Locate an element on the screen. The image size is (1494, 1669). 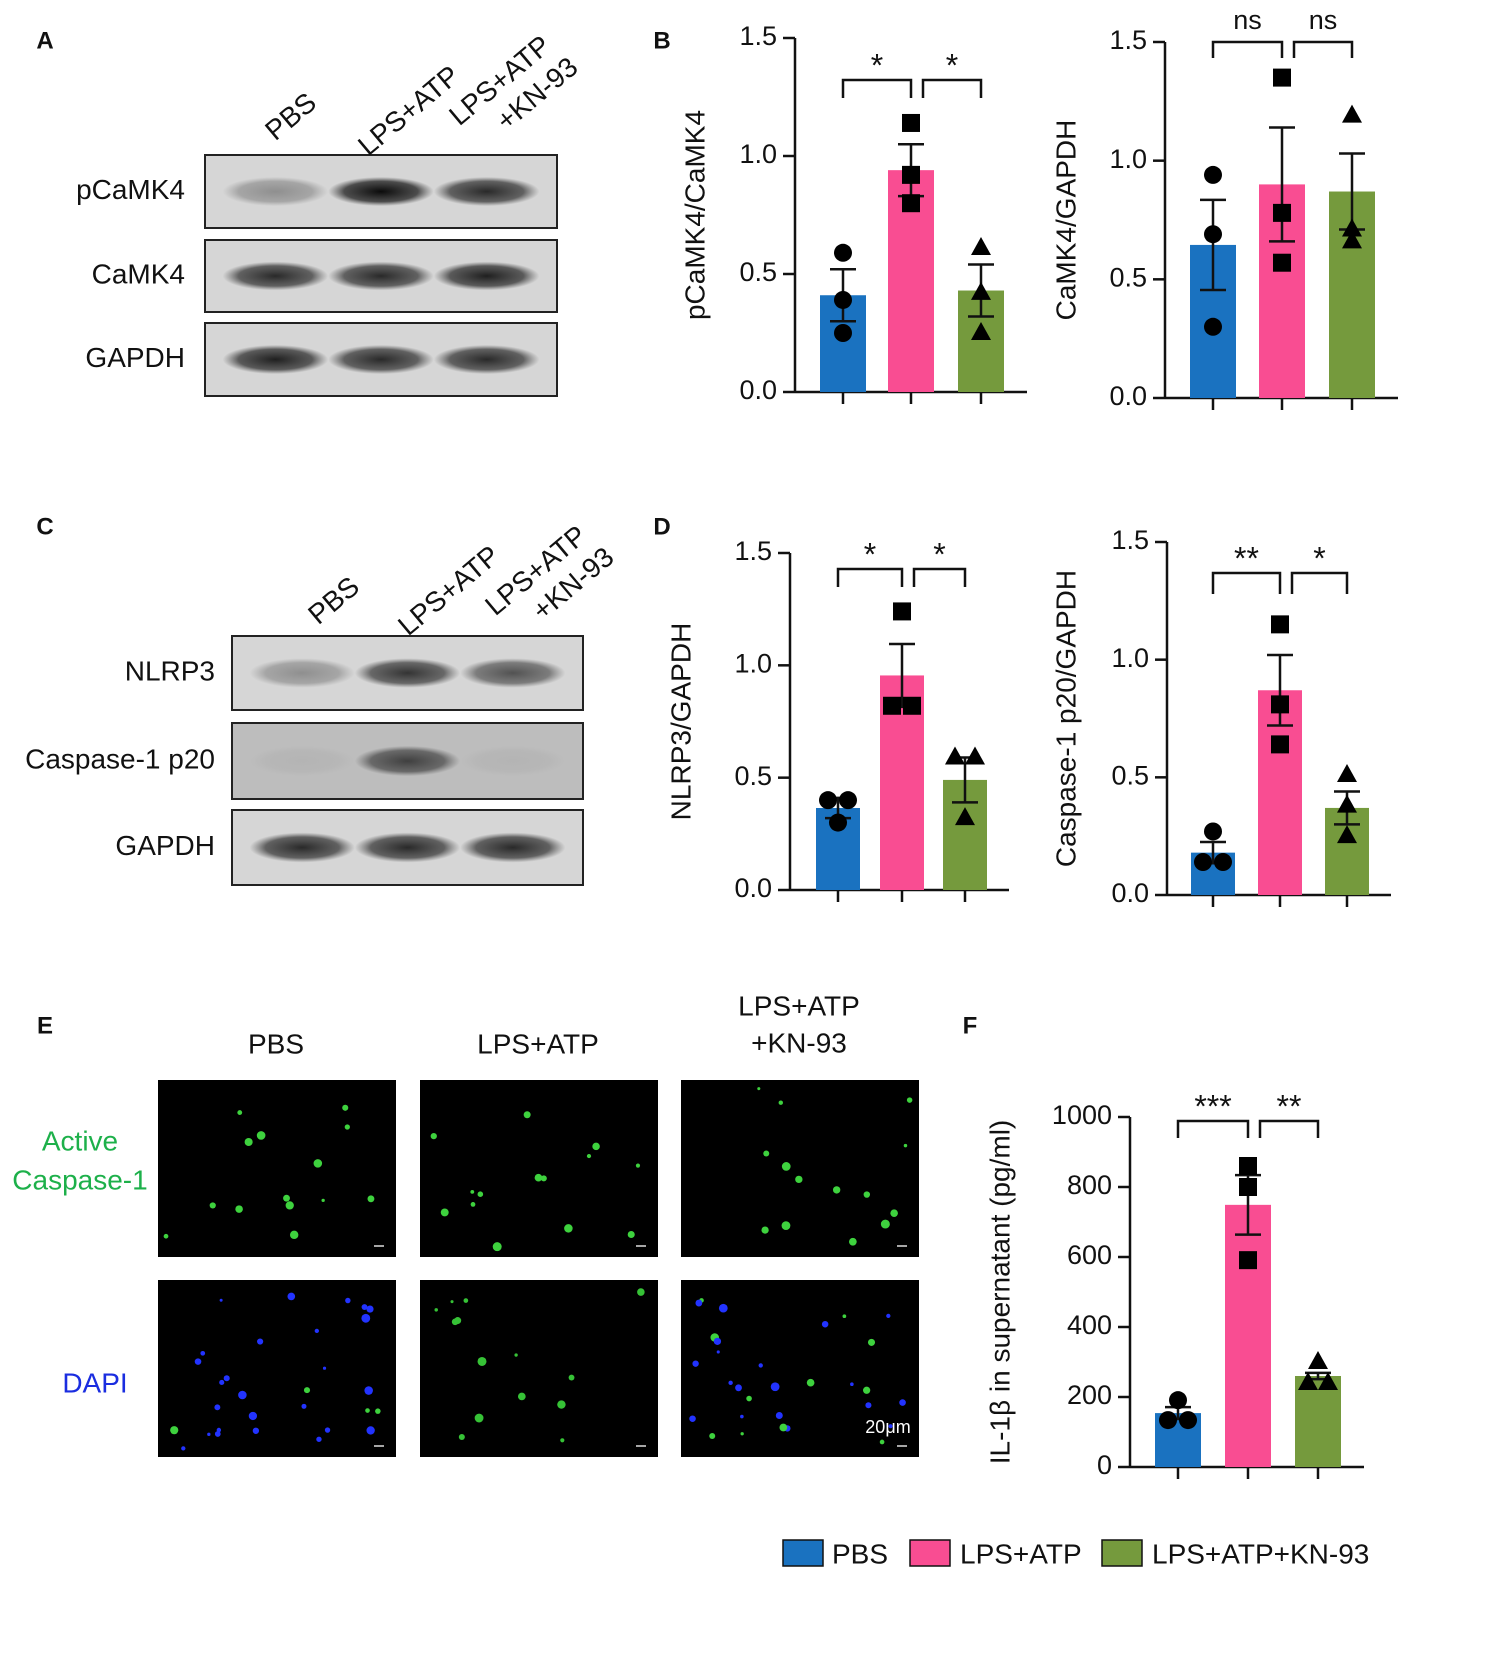
panel-letter: F is located at coordinates (970, 1025).